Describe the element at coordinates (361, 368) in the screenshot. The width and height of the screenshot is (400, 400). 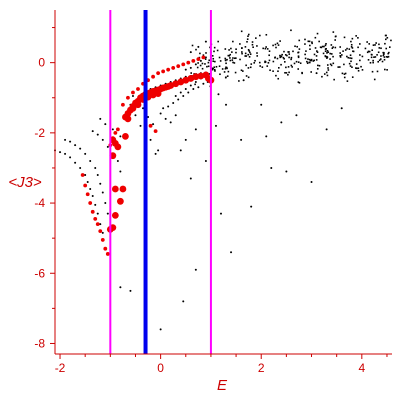
I see `x-tick-label: 4` at that location.